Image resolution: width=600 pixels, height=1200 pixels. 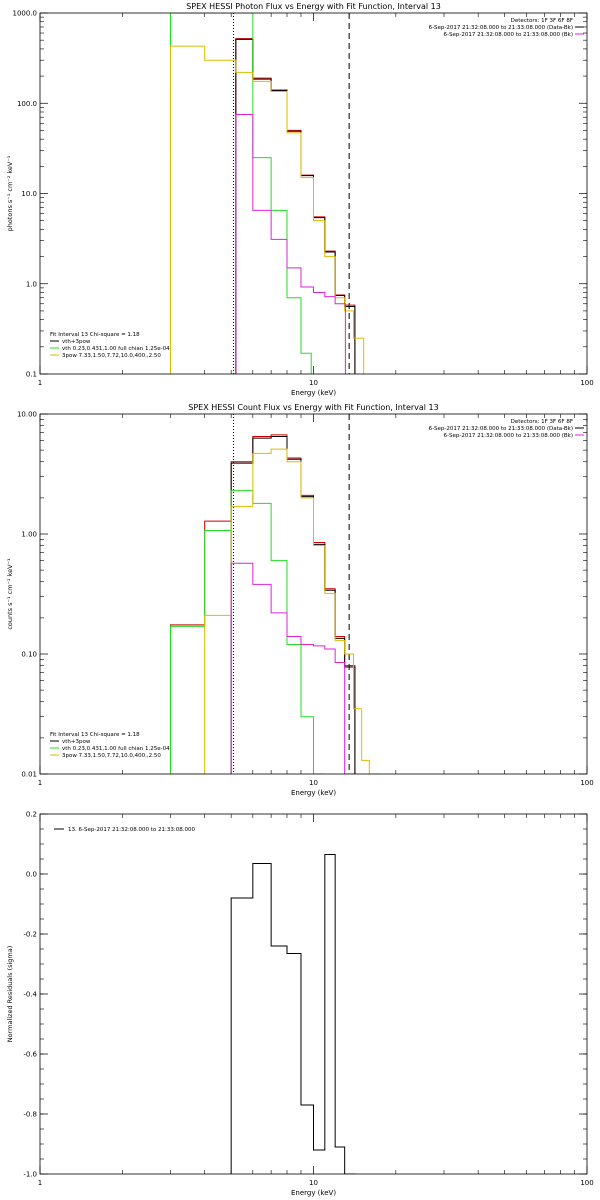 What do you see at coordinates (25, 14) in the screenshot?
I see `y-tick-label: 1000.0` at bounding box center [25, 14].